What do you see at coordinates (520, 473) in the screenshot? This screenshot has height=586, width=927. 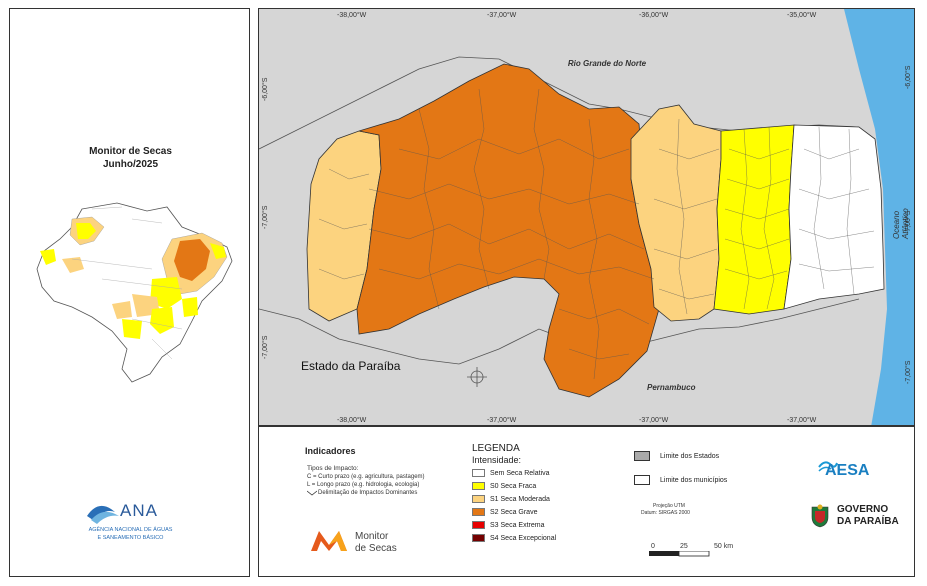 I see `legend-label: Sem Seca Relativa` at bounding box center [520, 473].